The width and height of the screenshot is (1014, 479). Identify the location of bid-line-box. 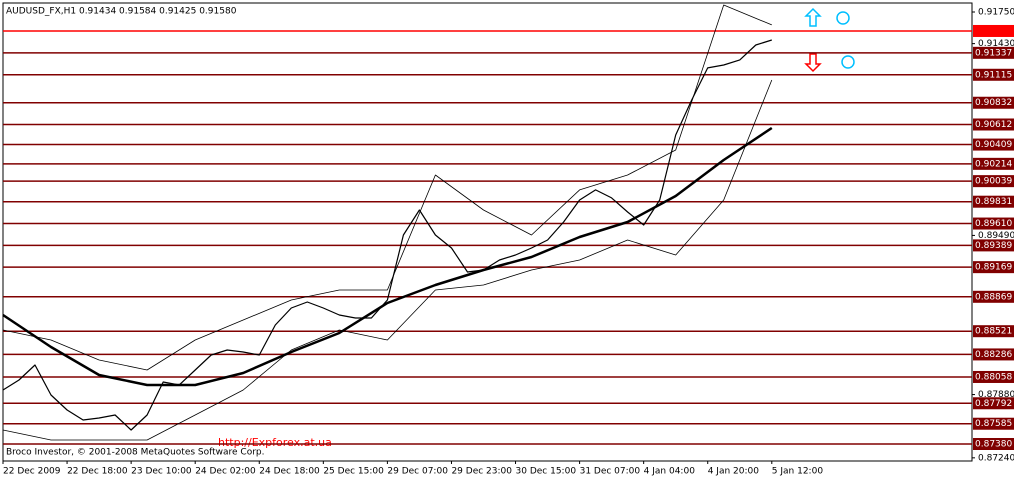
(993, 30).